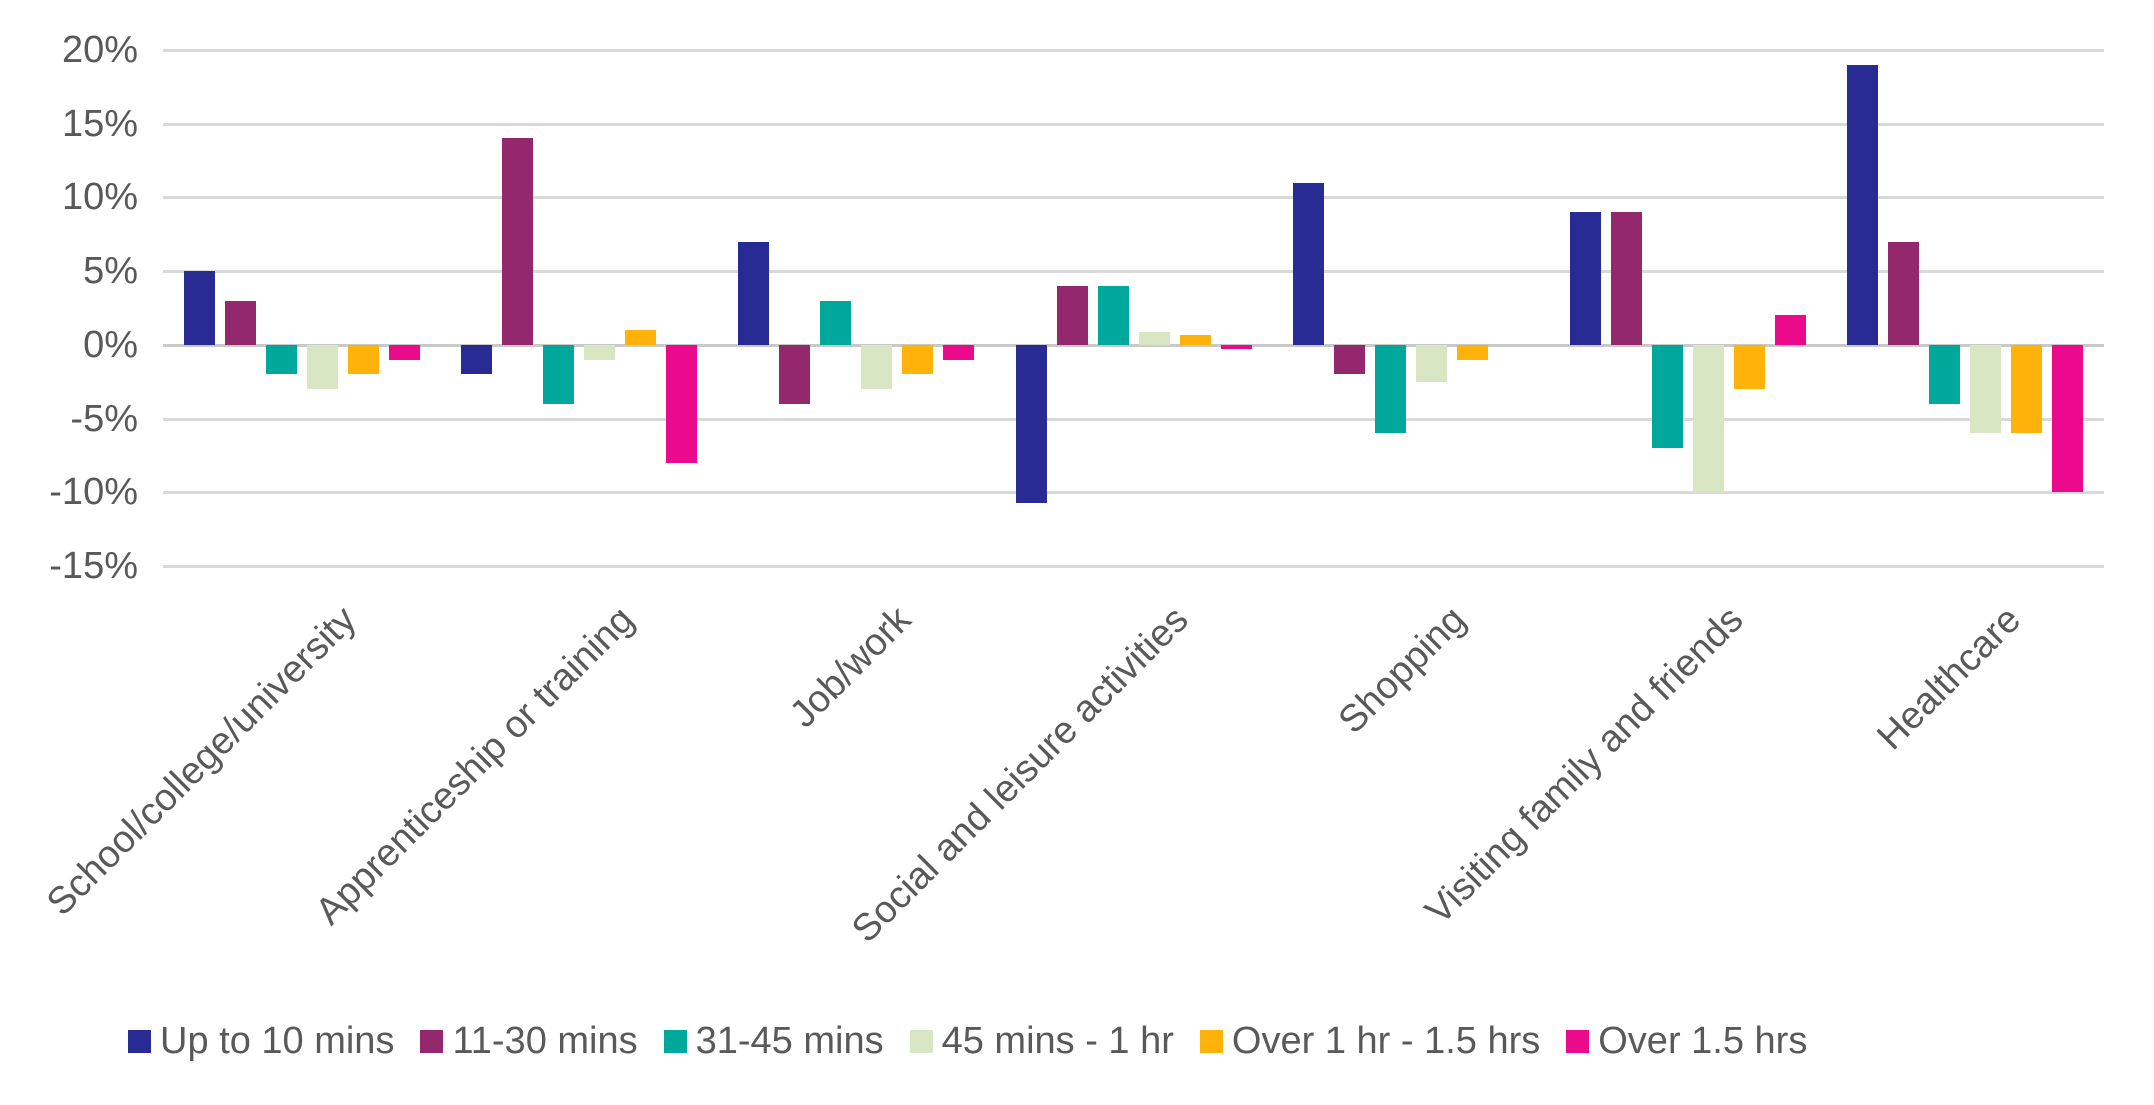 The width and height of the screenshot is (2154, 1105). I want to click on legend-label: 31-45 mins, so click(789, 1041).